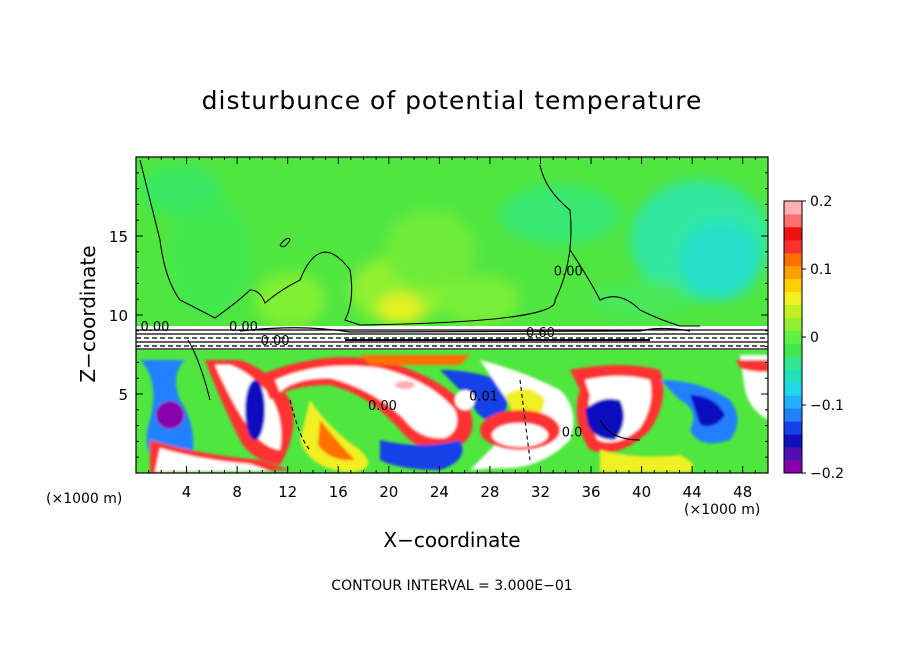 The width and height of the screenshot is (904, 654). I want to click on x-tick-label: 32, so click(540, 492).